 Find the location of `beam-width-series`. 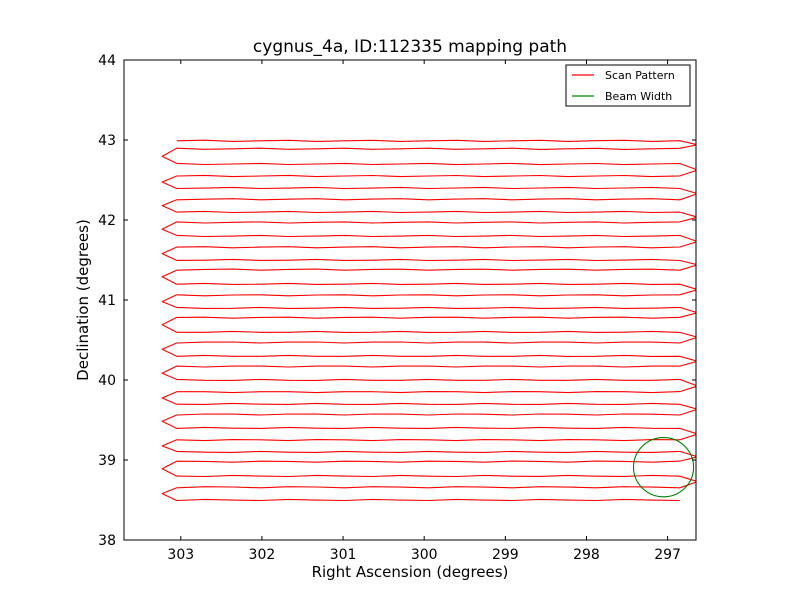

beam-width-series is located at coordinates (663, 467).